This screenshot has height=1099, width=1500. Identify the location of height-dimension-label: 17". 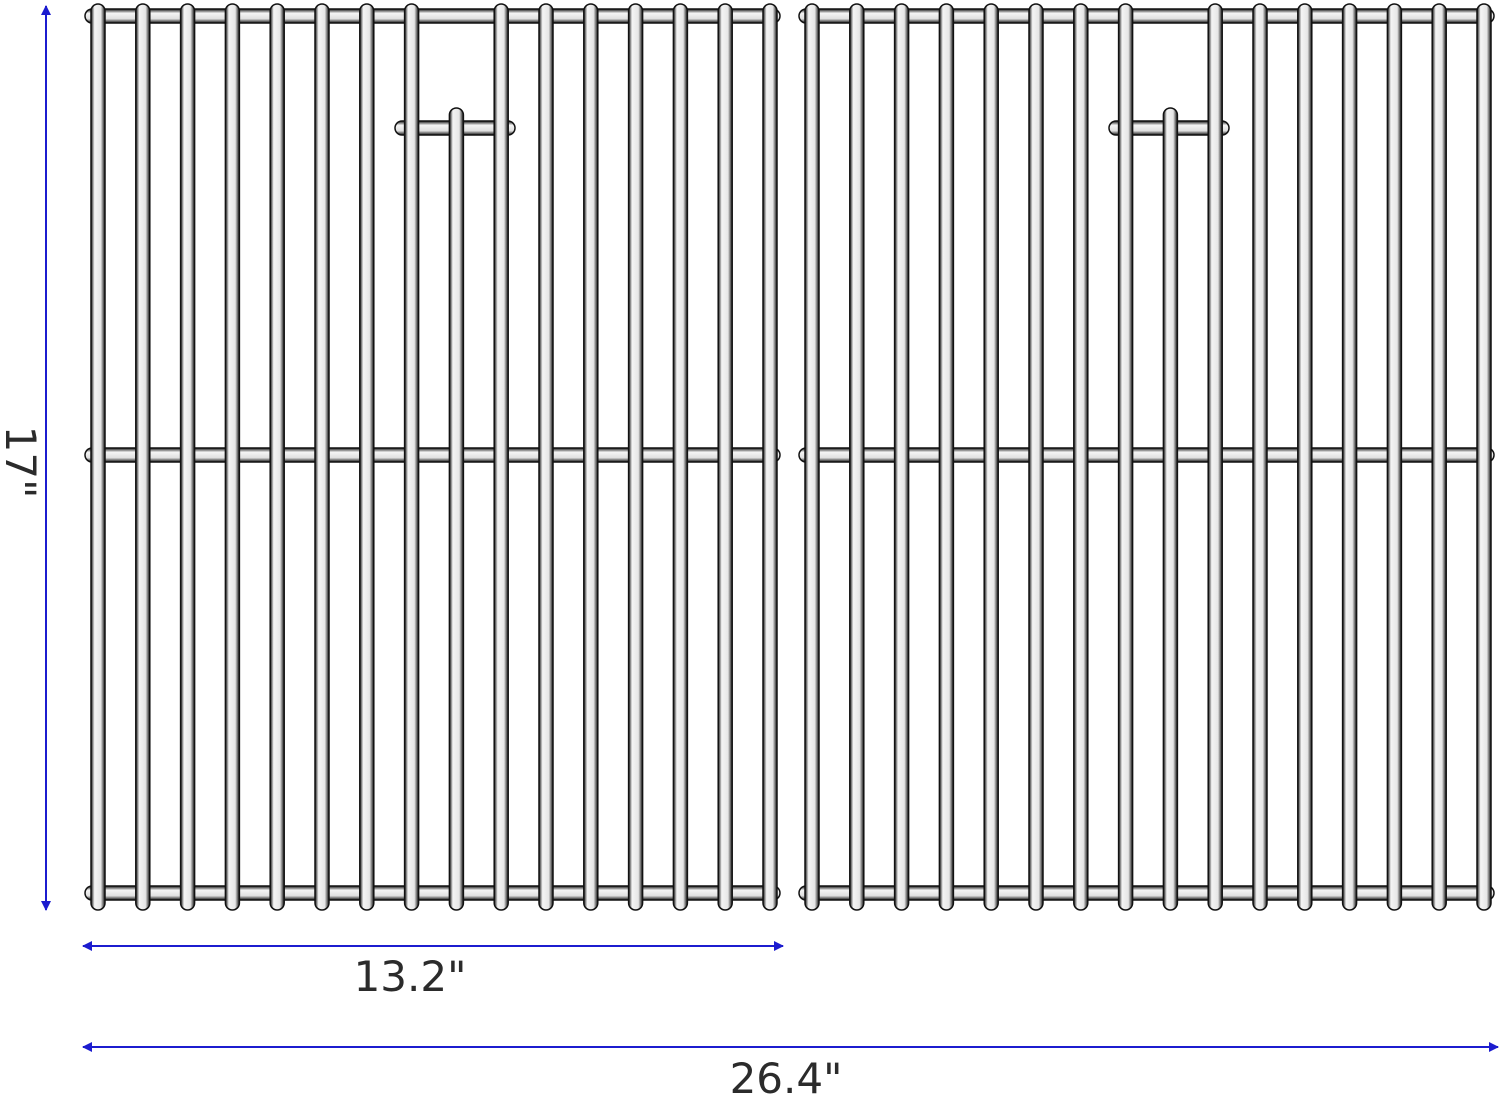
(22, 462).